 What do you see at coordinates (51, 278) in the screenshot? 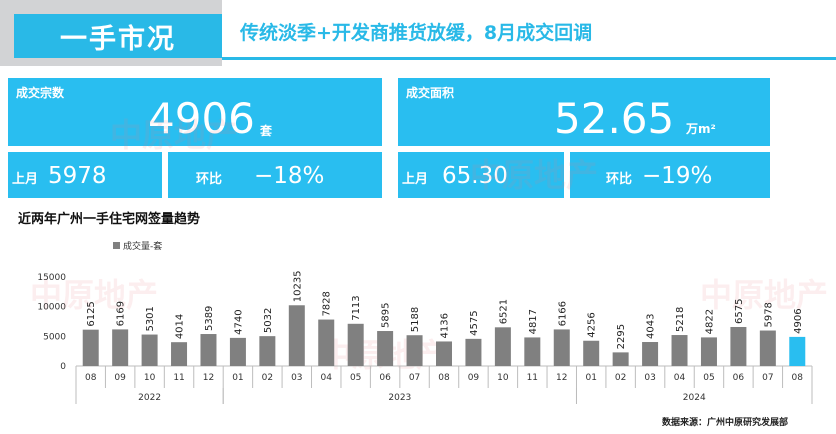
I see `y-tick-label: 15000` at bounding box center [51, 278].